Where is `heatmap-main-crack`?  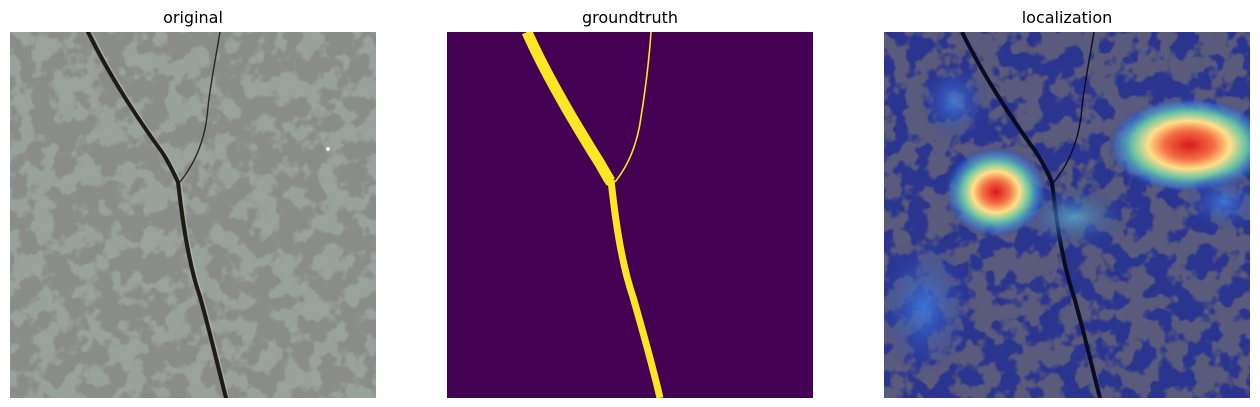
heatmap-main-crack is located at coordinates (1031, 215).